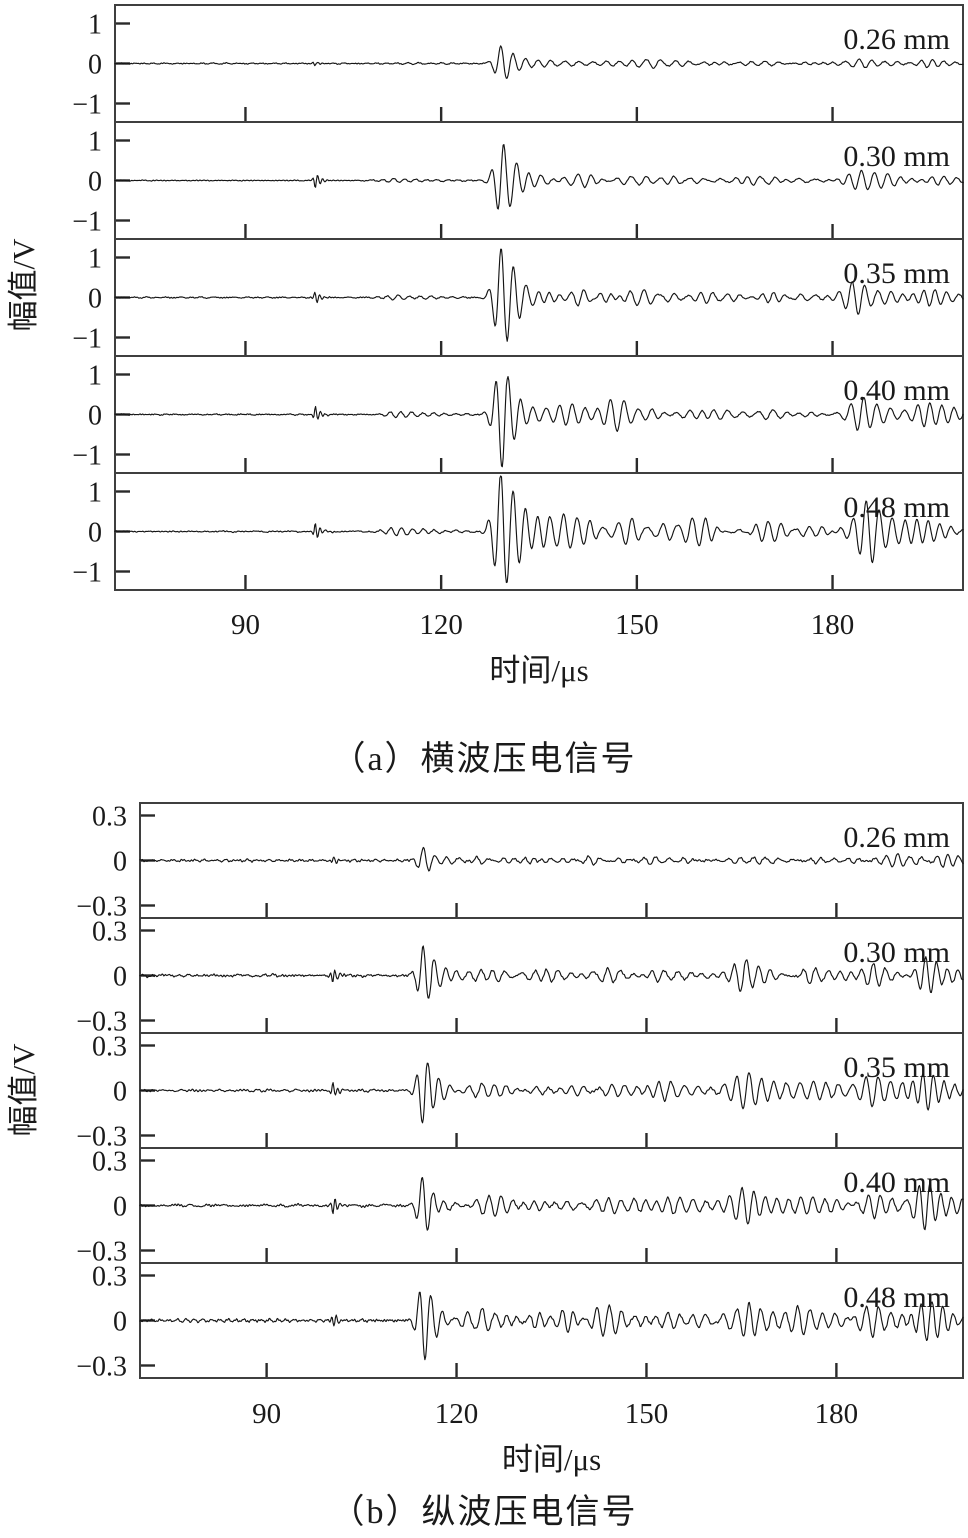  Describe the element at coordinates (23, 1090) in the screenshot. I see `y-axis-label-b: 幅值/V` at that location.